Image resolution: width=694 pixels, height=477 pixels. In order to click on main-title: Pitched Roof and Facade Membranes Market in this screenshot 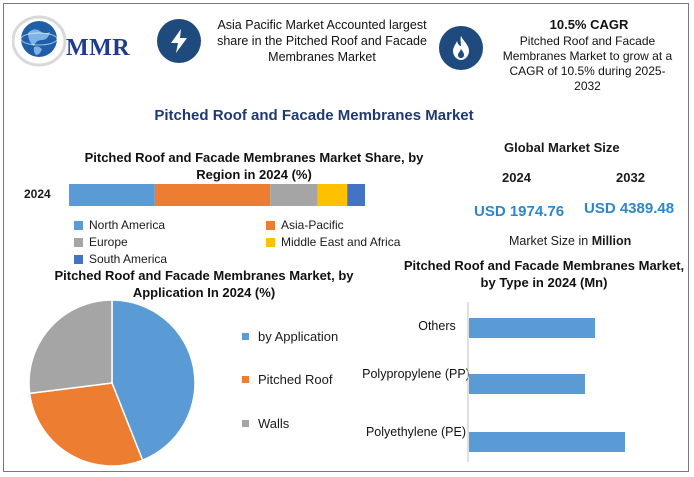, I will do `click(314, 115)`.